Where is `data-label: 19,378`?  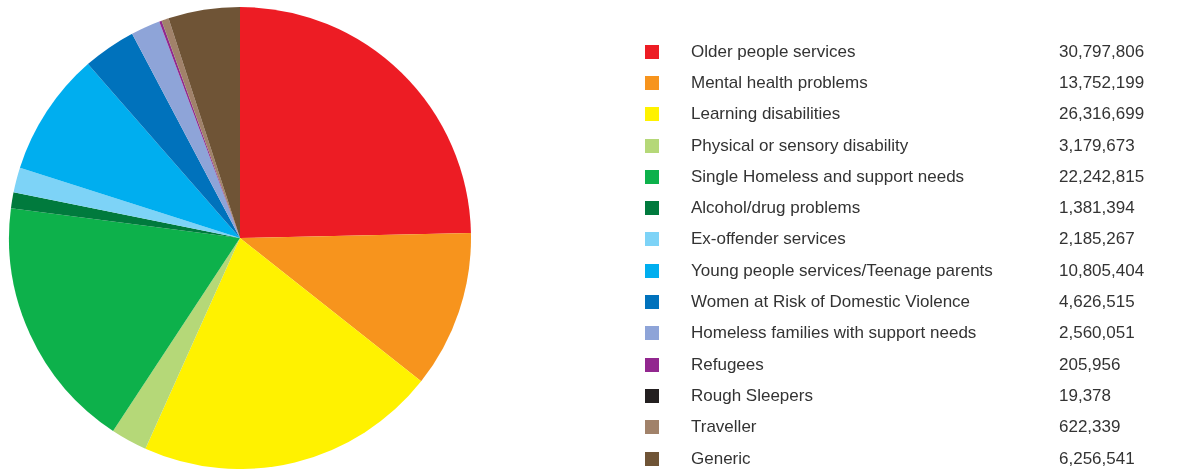 data-label: 19,378 is located at coordinates (1085, 395).